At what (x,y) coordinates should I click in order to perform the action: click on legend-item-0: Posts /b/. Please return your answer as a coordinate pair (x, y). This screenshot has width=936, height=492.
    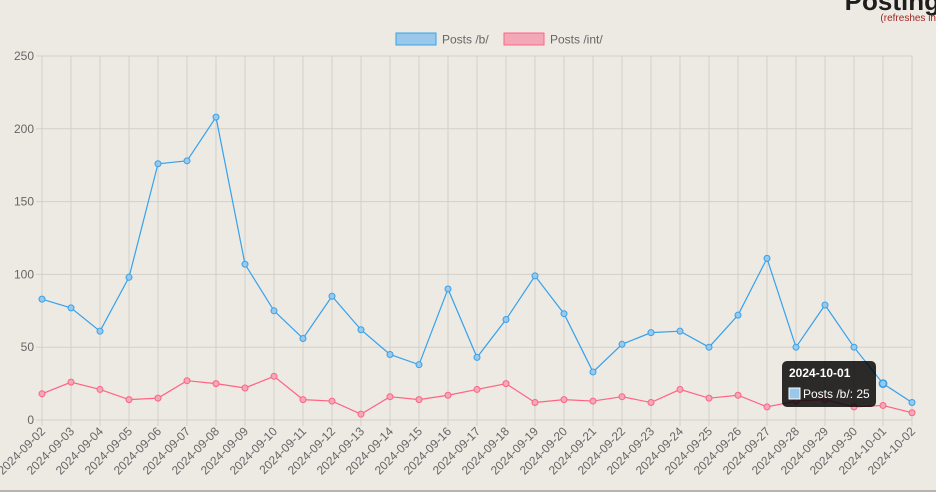
    Looking at the image, I should click on (442, 39).